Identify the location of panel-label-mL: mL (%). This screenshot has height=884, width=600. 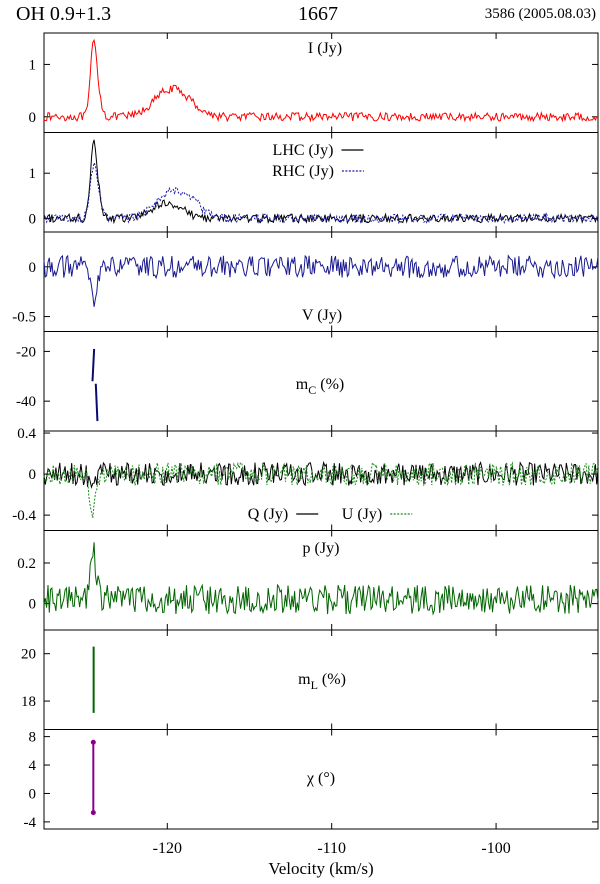
(322, 681).